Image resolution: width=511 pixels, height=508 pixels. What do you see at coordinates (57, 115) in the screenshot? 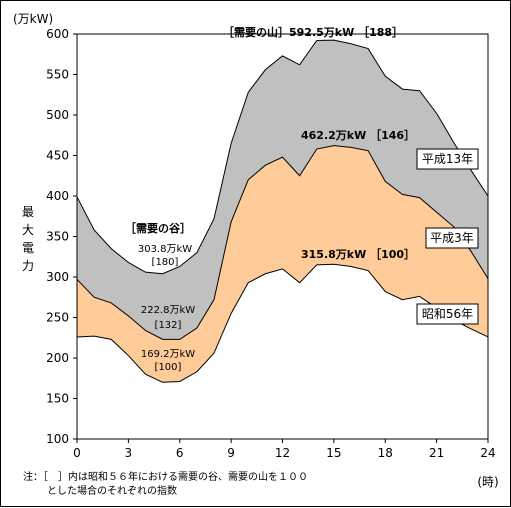
I see `y-tick-label: 500` at bounding box center [57, 115].